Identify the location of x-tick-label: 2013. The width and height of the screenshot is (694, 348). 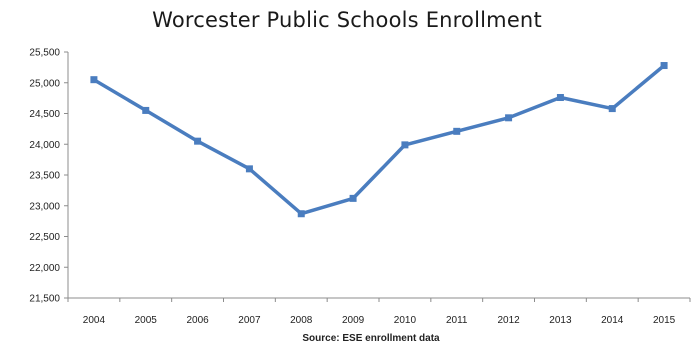
(560, 320).